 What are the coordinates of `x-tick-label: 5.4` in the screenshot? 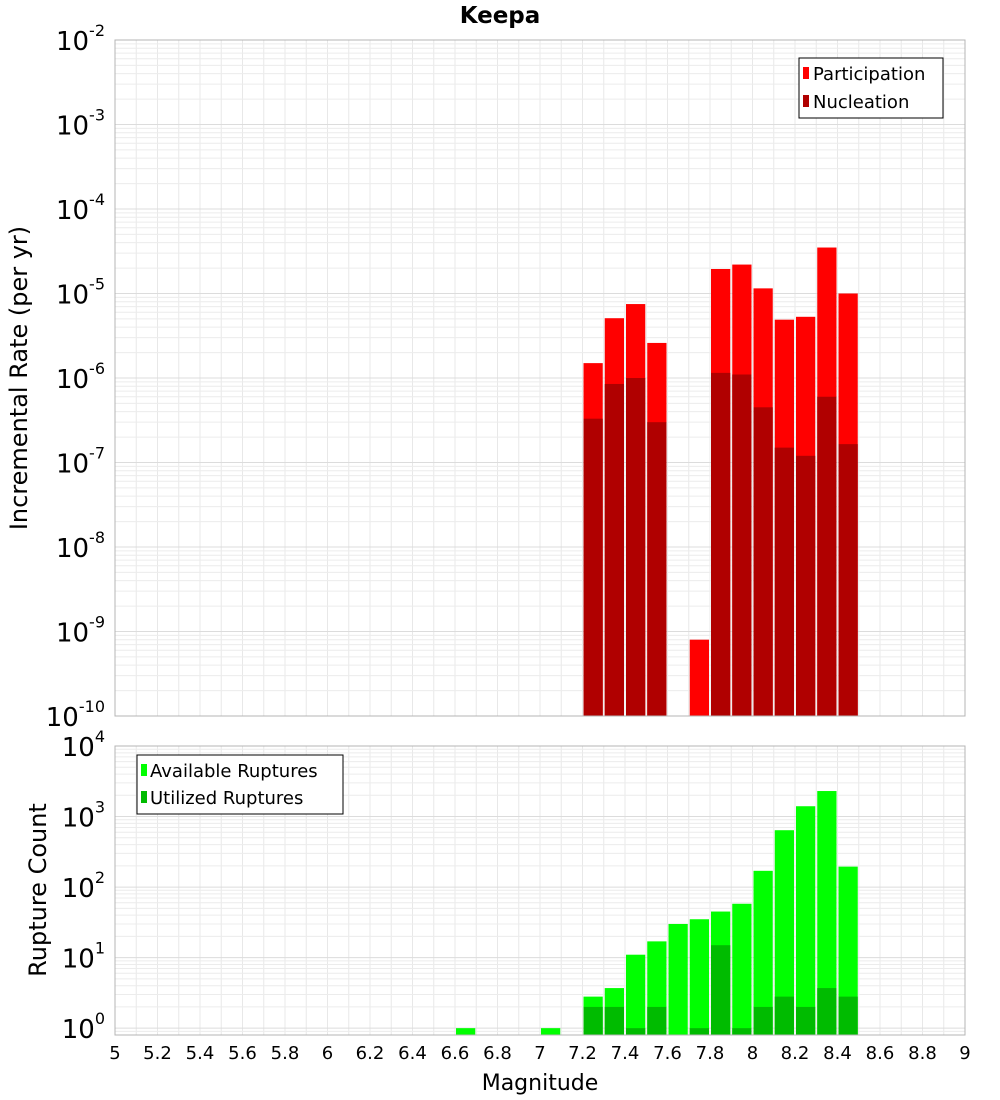 It's located at (200, 1053).